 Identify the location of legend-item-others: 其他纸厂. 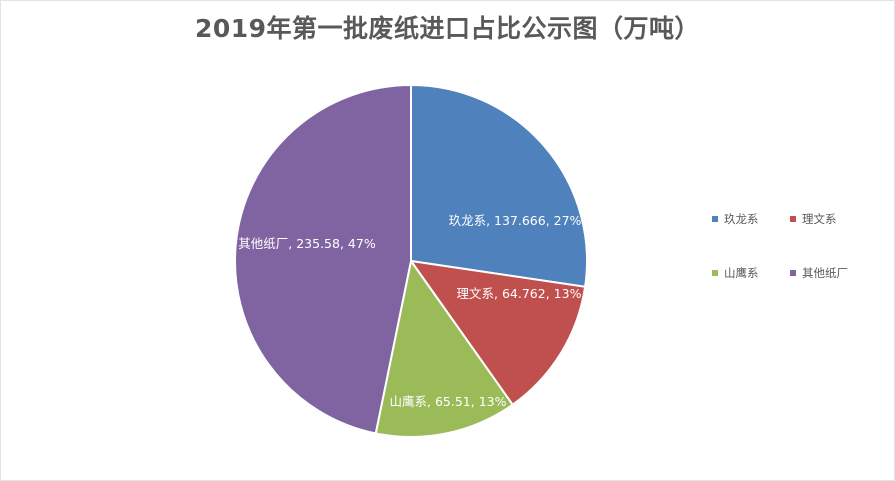
(830, 273).